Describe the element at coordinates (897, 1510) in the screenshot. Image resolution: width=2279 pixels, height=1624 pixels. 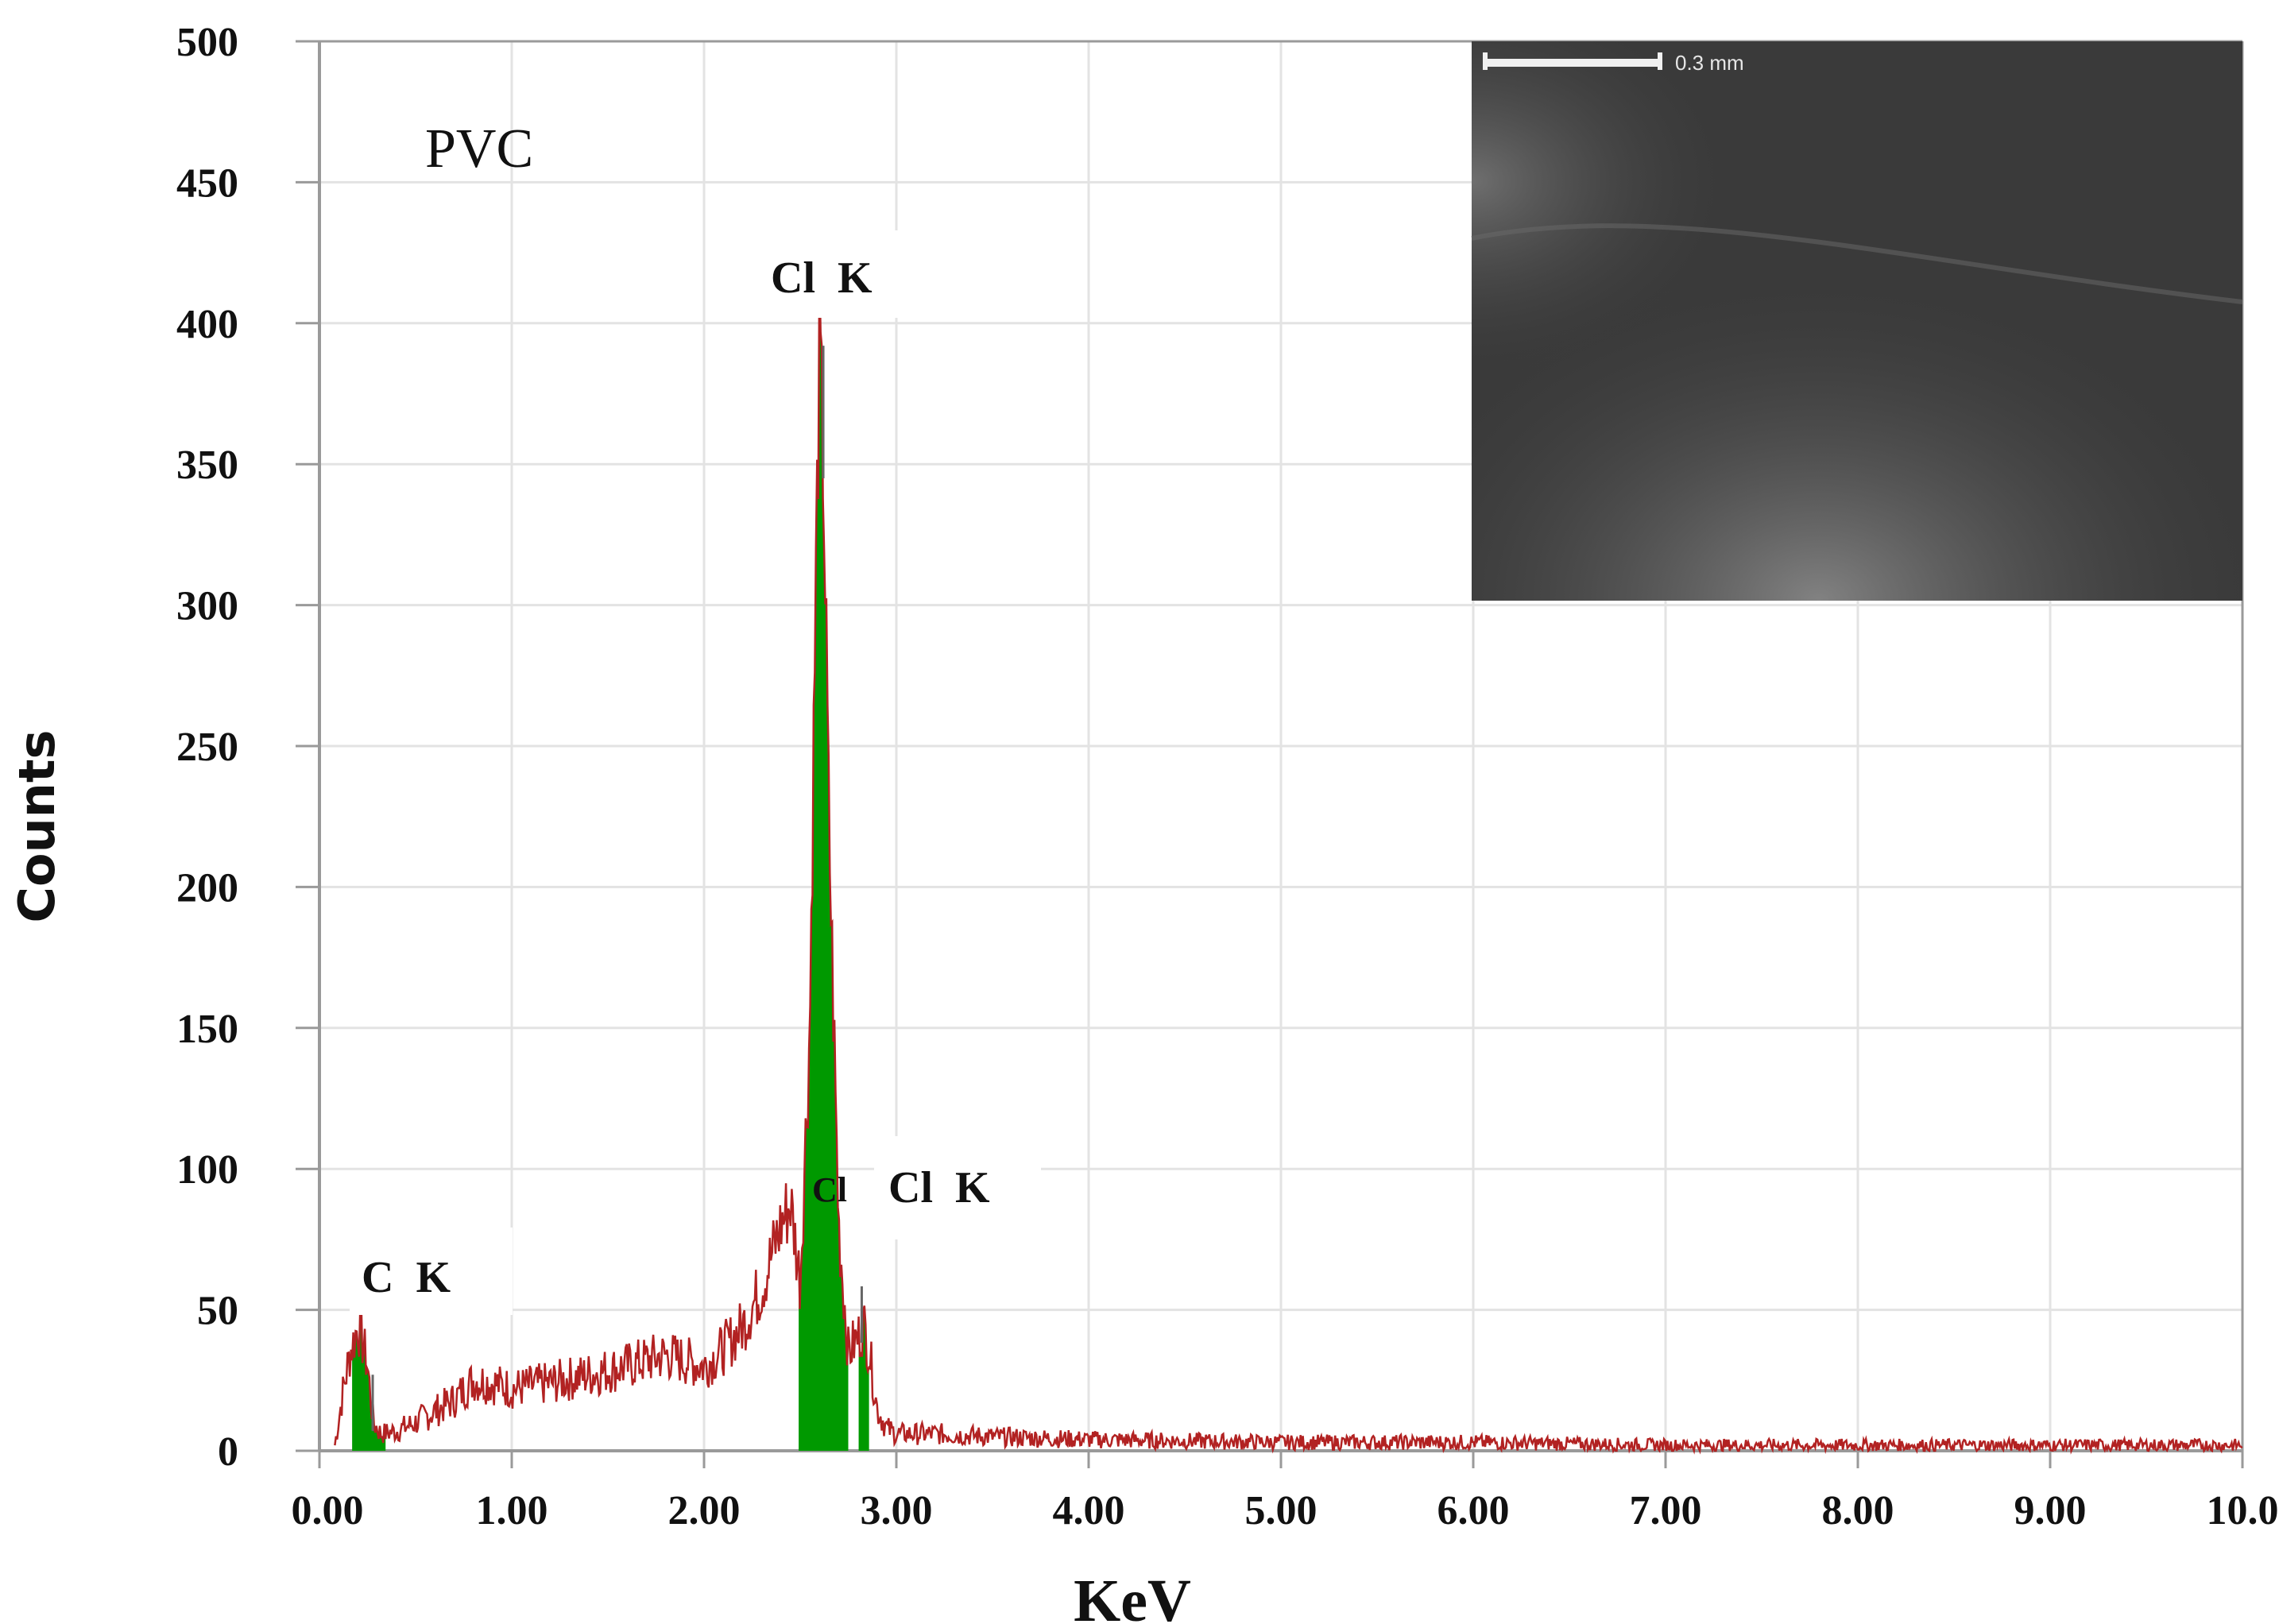
I see `x-tick-label-3: 3.00` at that location.